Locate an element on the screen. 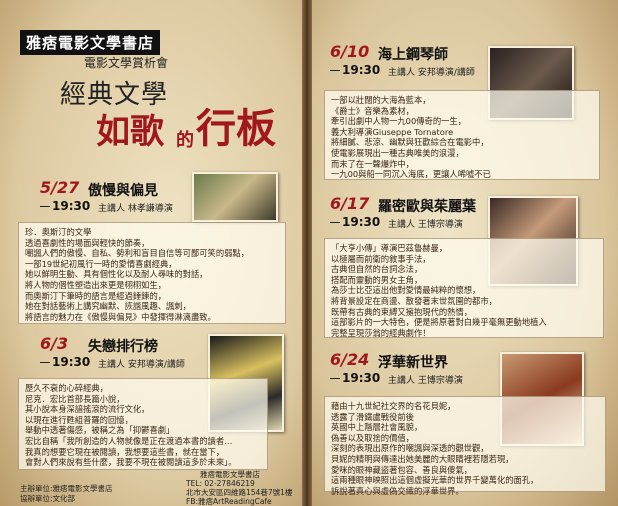 Image resolution: width=618 pixels, height=506 pixels. description-line: 尼克．宏比首部長篇小說， is located at coordinates (75, 398).